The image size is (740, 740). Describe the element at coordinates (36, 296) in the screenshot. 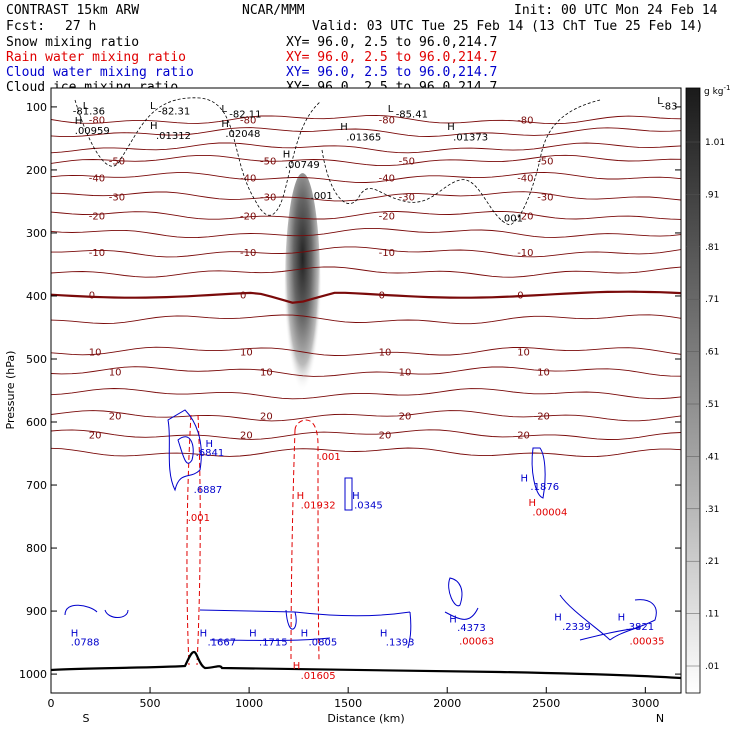

I see `y-tick-label: 400` at that location.